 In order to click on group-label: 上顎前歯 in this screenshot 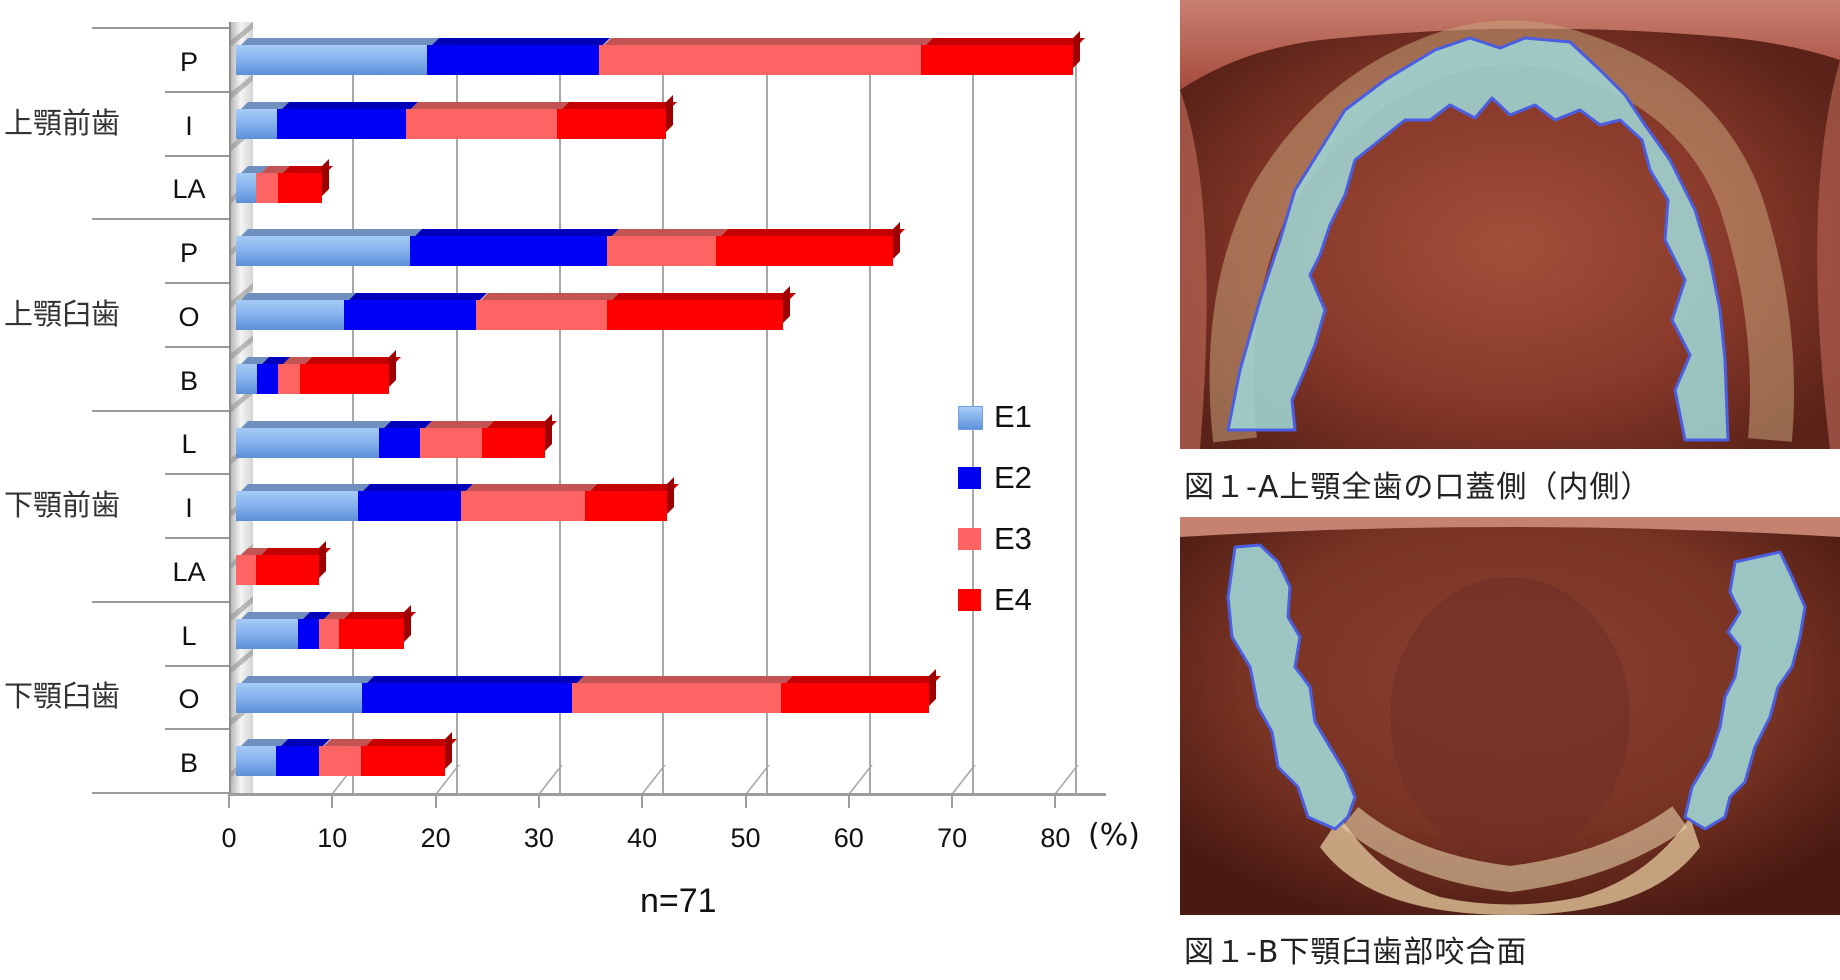, I will do `click(62, 122)`.